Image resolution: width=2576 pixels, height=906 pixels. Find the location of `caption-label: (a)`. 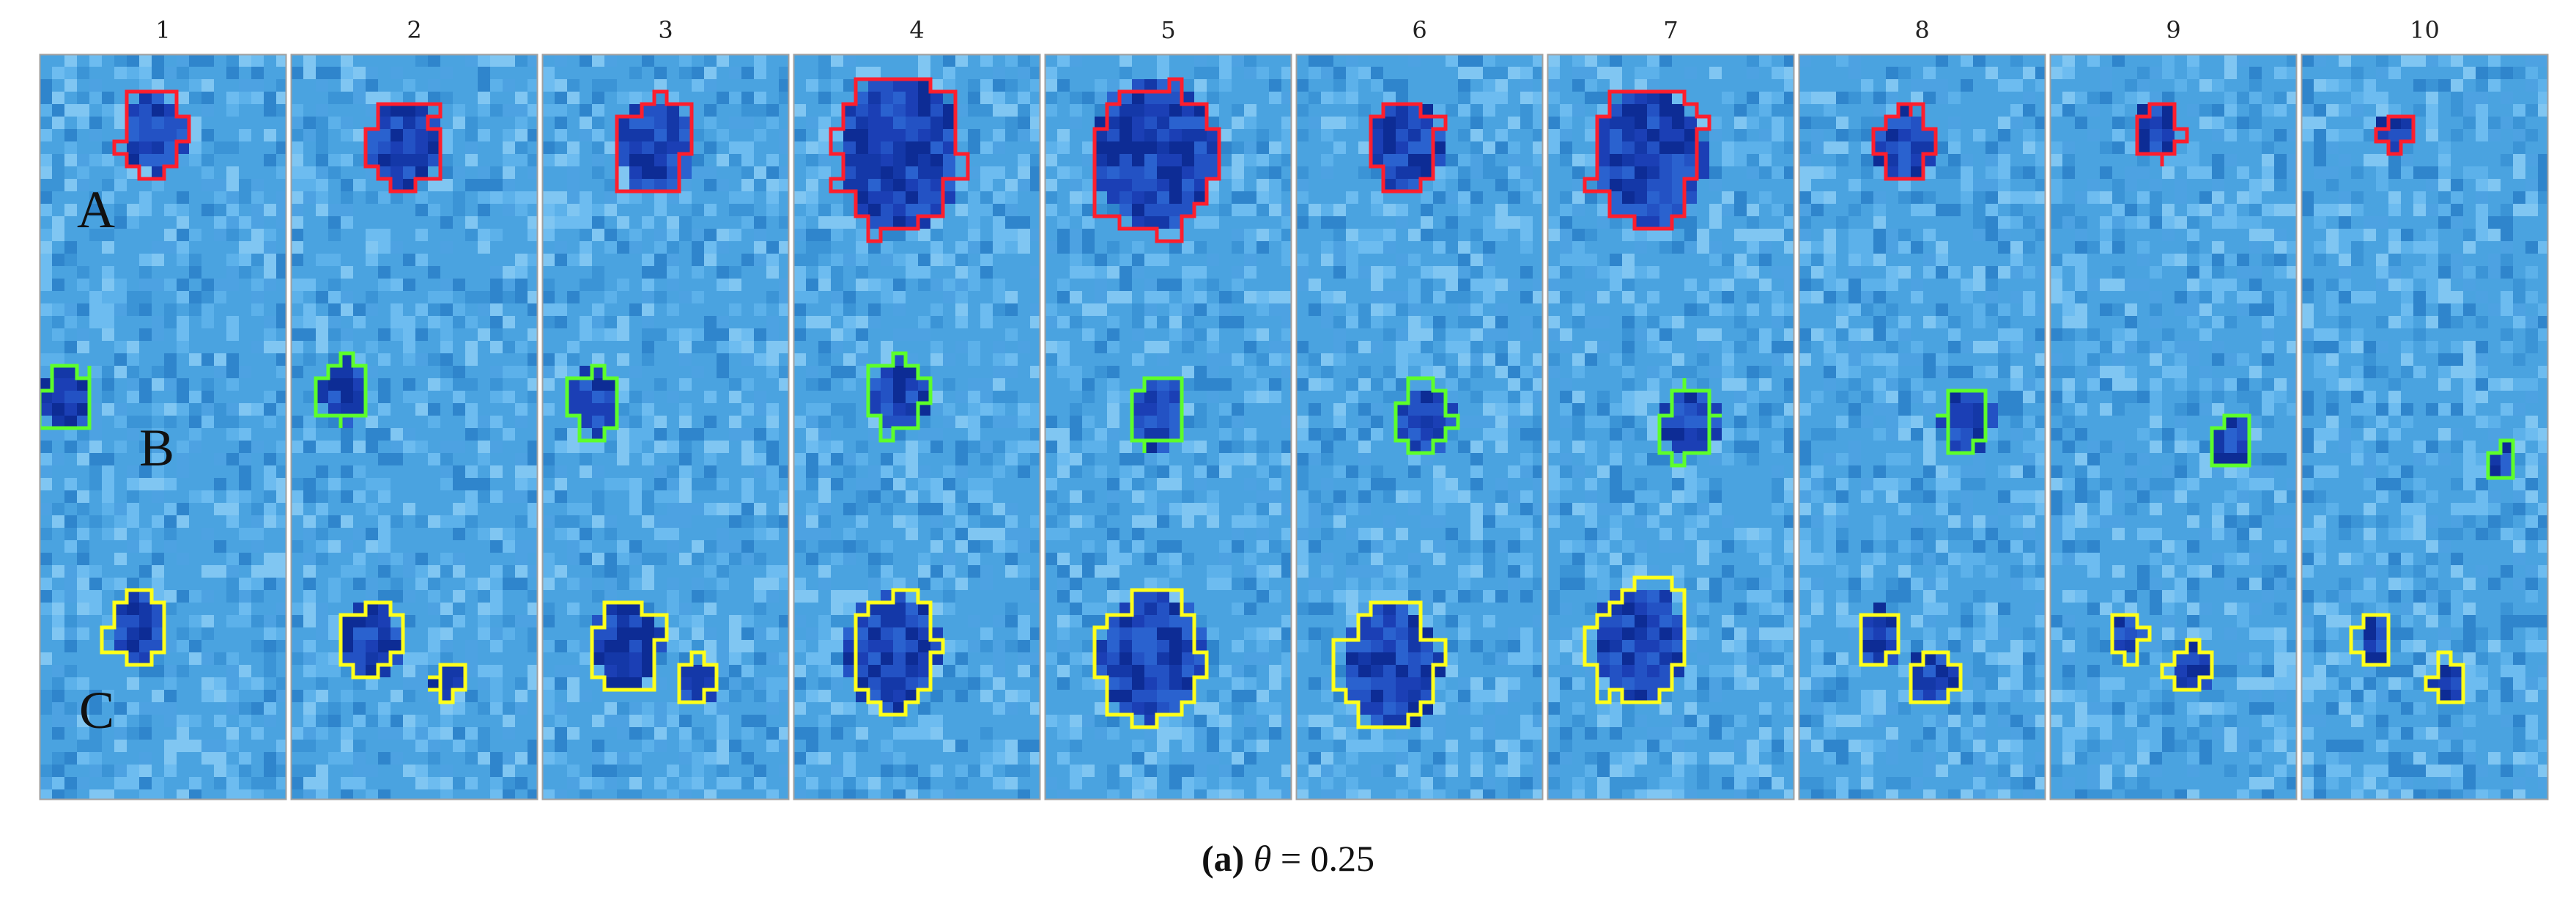

caption-label: (a) is located at coordinates (1223, 858).